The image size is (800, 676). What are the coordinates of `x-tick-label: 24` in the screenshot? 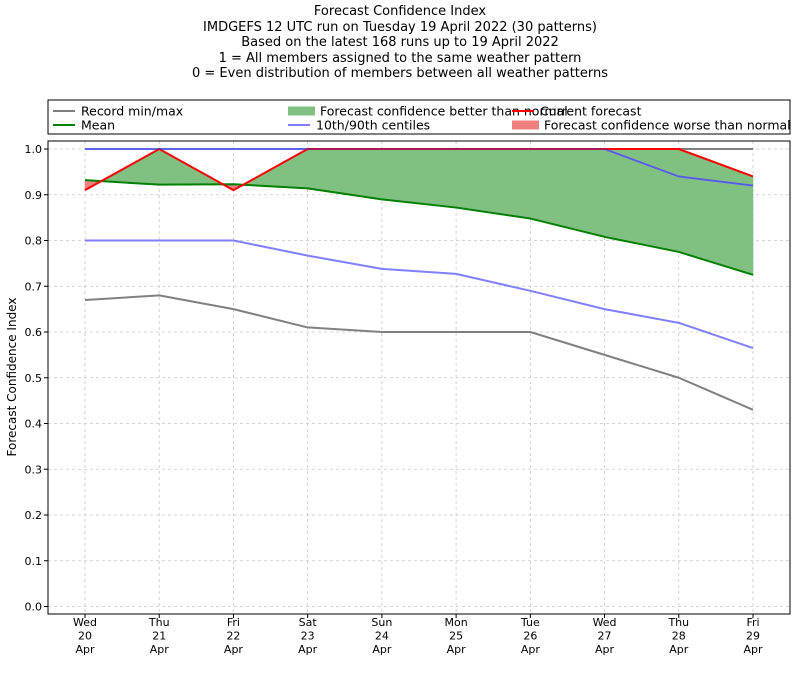 It's located at (382, 636).